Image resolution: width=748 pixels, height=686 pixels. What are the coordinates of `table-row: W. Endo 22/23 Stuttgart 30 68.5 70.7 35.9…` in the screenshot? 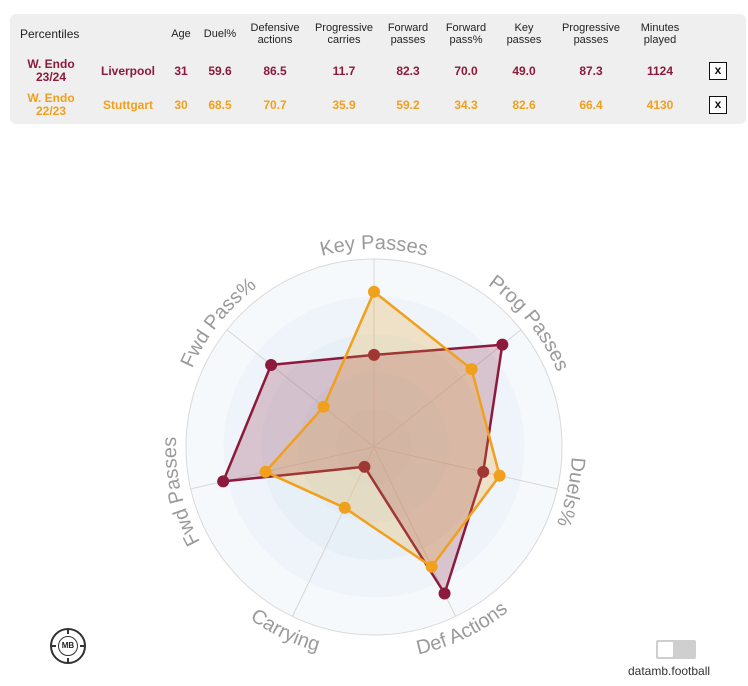 It's located at (378, 105).